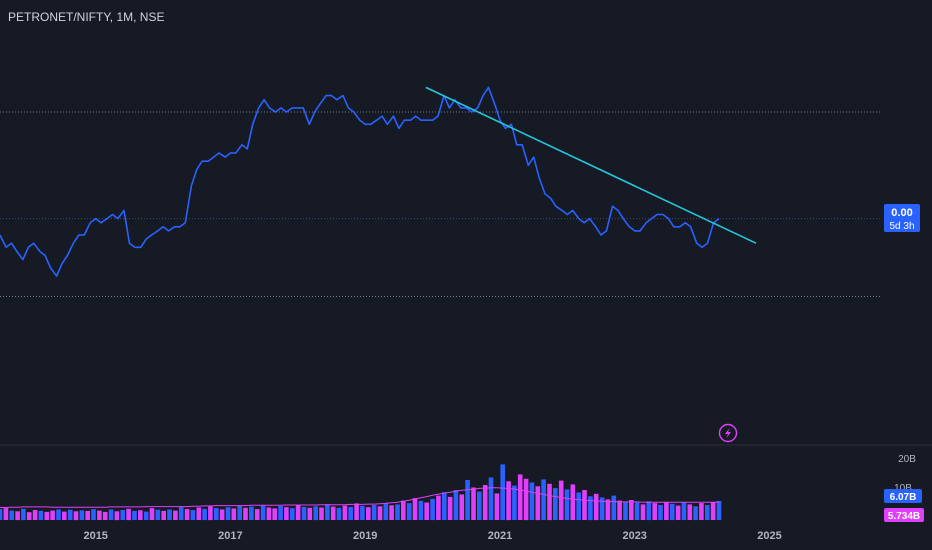  What do you see at coordinates (904, 515) in the screenshot?
I see `volume-ma-badge: 5.734B` at bounding box center [904, 515].